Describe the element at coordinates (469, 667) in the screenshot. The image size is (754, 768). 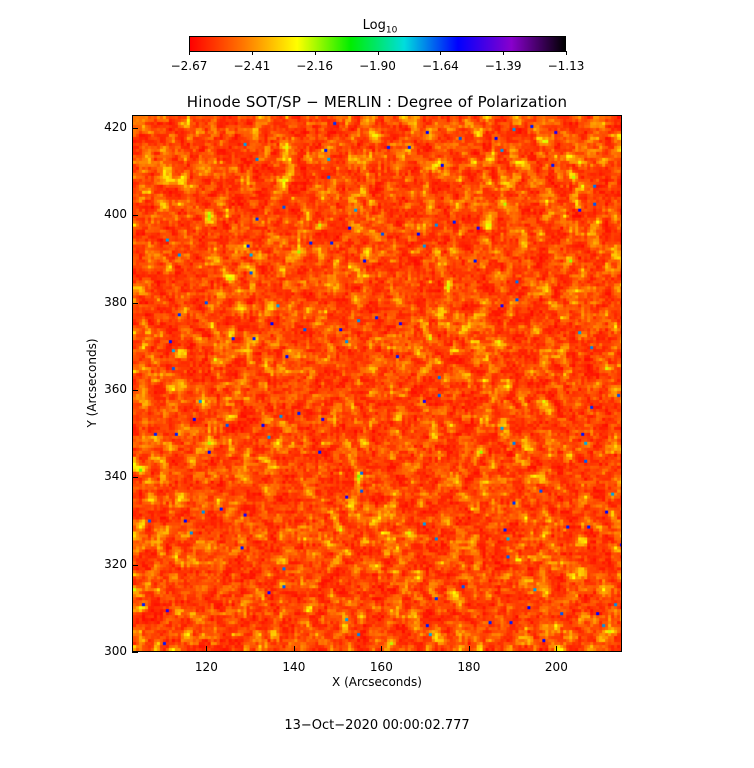
I see `x-tick-label: 180` at that location.